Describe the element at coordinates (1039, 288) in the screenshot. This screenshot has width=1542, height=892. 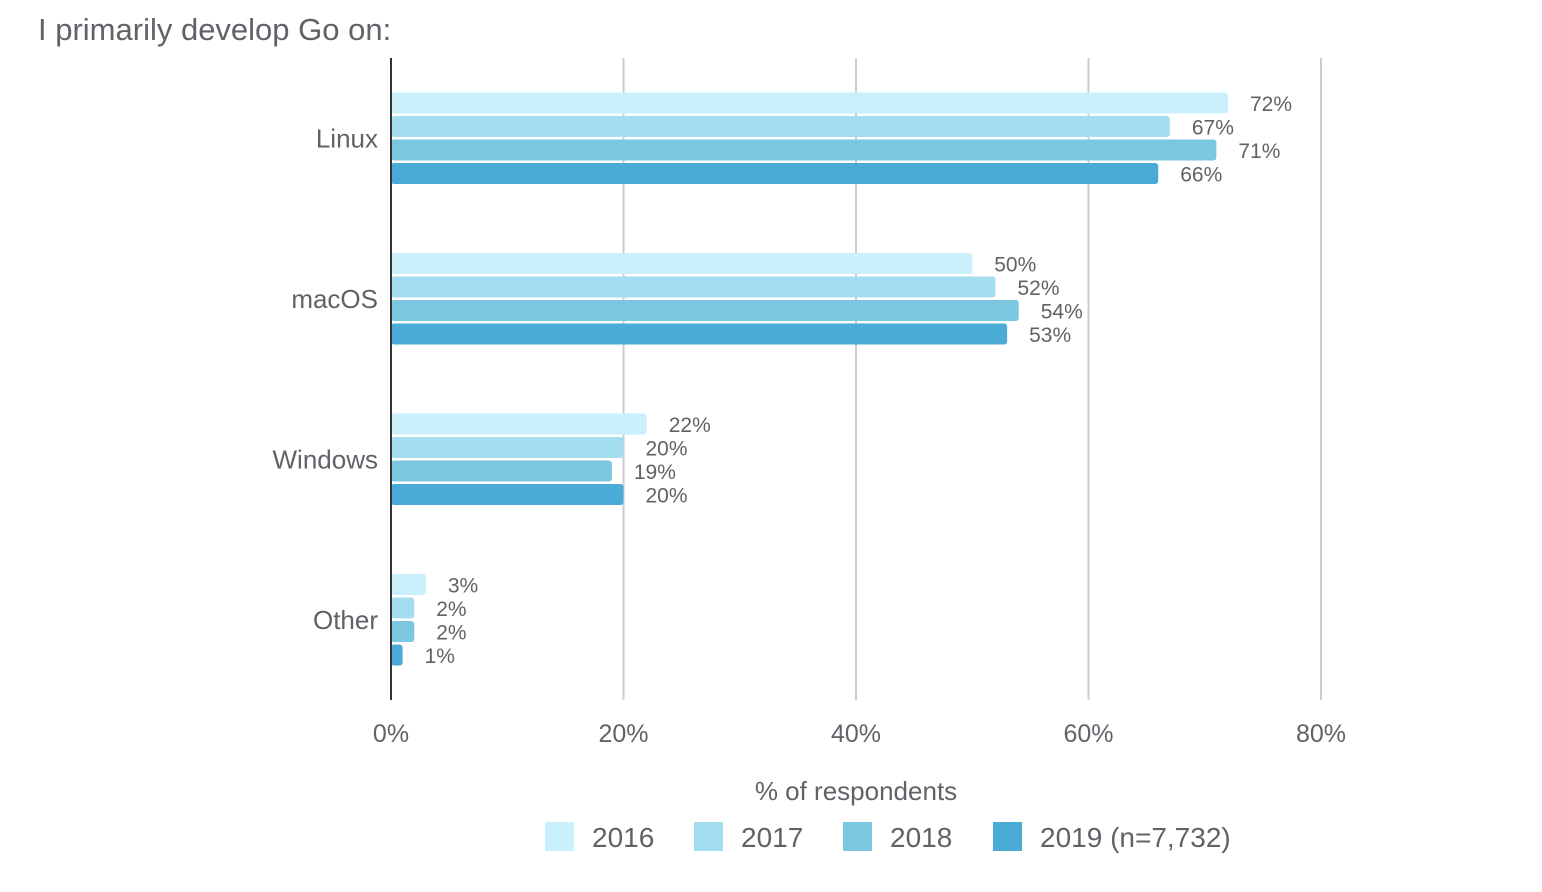
I see `data-label: 52%` at that location.